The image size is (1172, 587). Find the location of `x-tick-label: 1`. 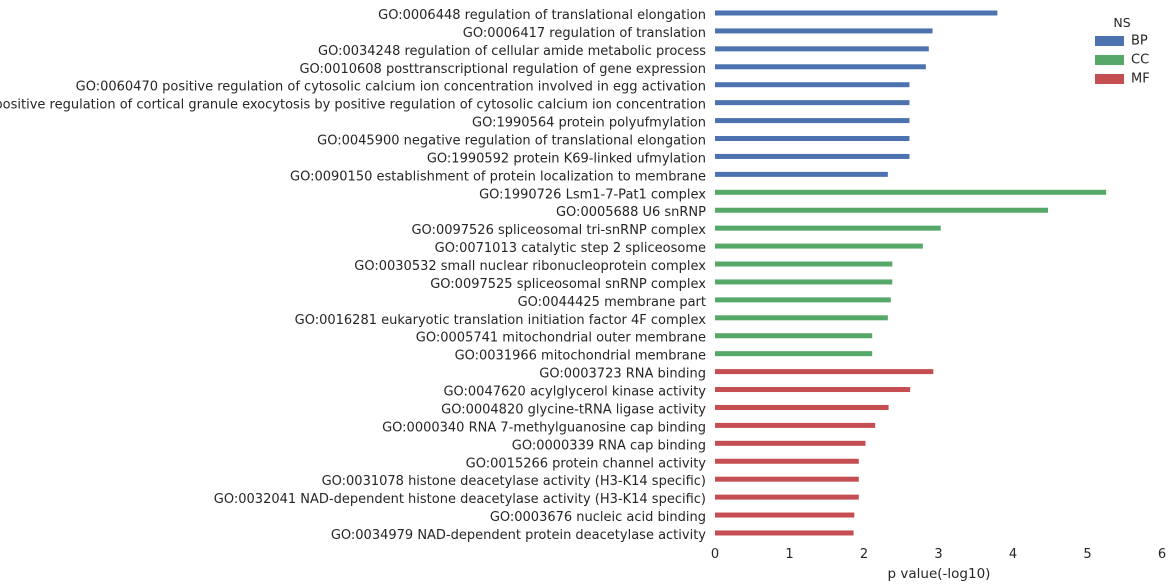

x-tick-label: 1 is located at coordinates (789, 554).